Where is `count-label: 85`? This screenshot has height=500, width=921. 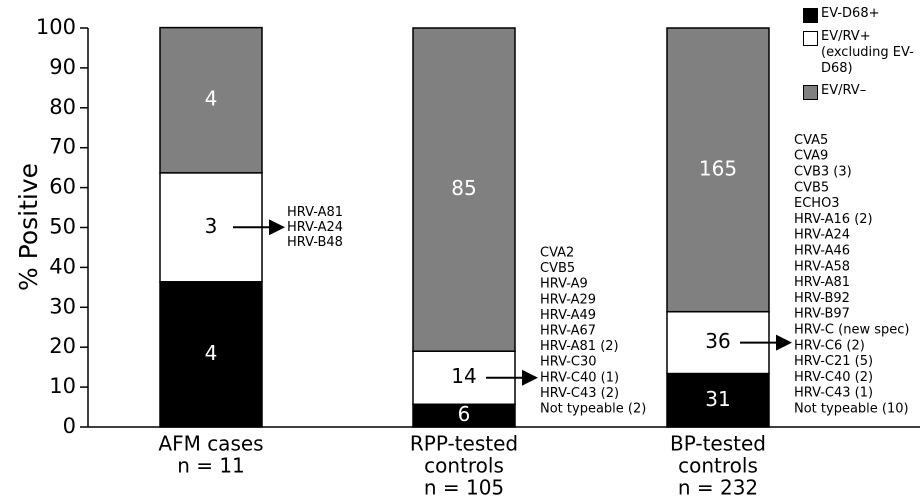
count-label: 85 is located at coordinates (463, 188).